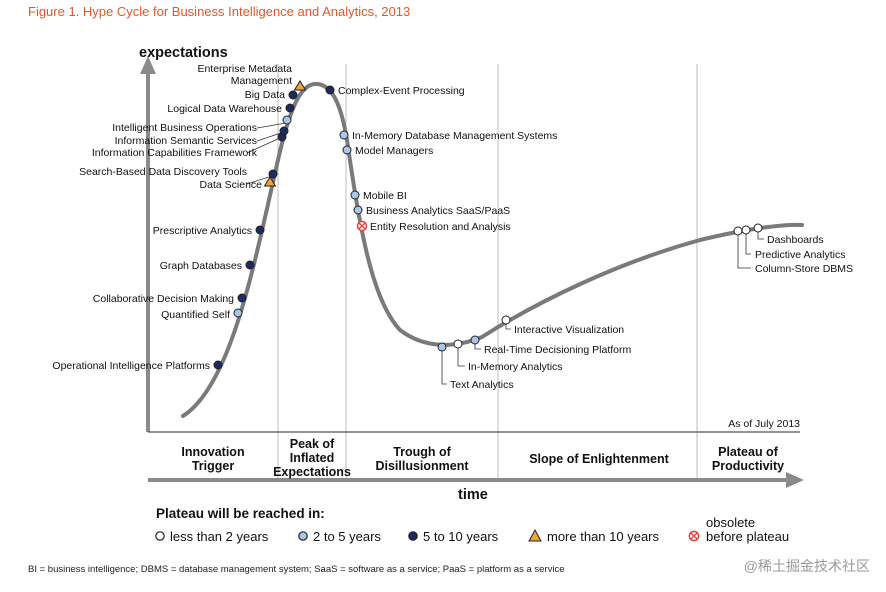 The height and width of the screenshot is (592, 886). What do you see at coordinates (219, 536) in the screenshot?
I see `legend-label-lt2: less than 2 years` at bounding box center [219, 536].